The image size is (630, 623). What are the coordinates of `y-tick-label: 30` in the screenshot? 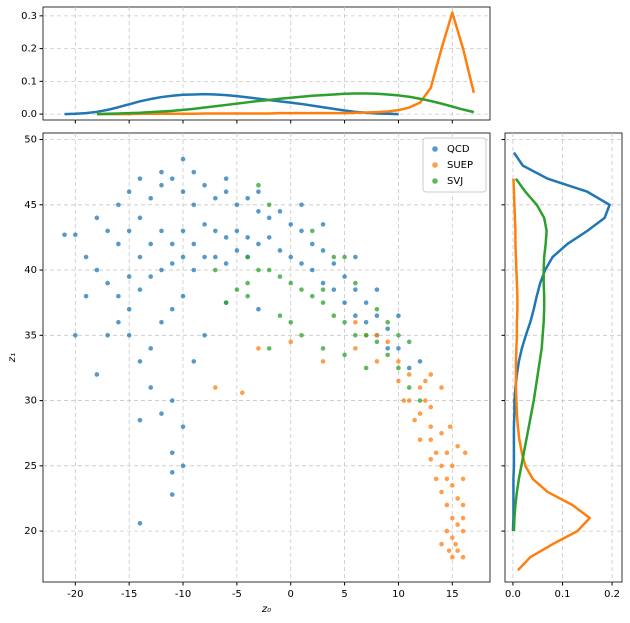 It's located at (30, 401).